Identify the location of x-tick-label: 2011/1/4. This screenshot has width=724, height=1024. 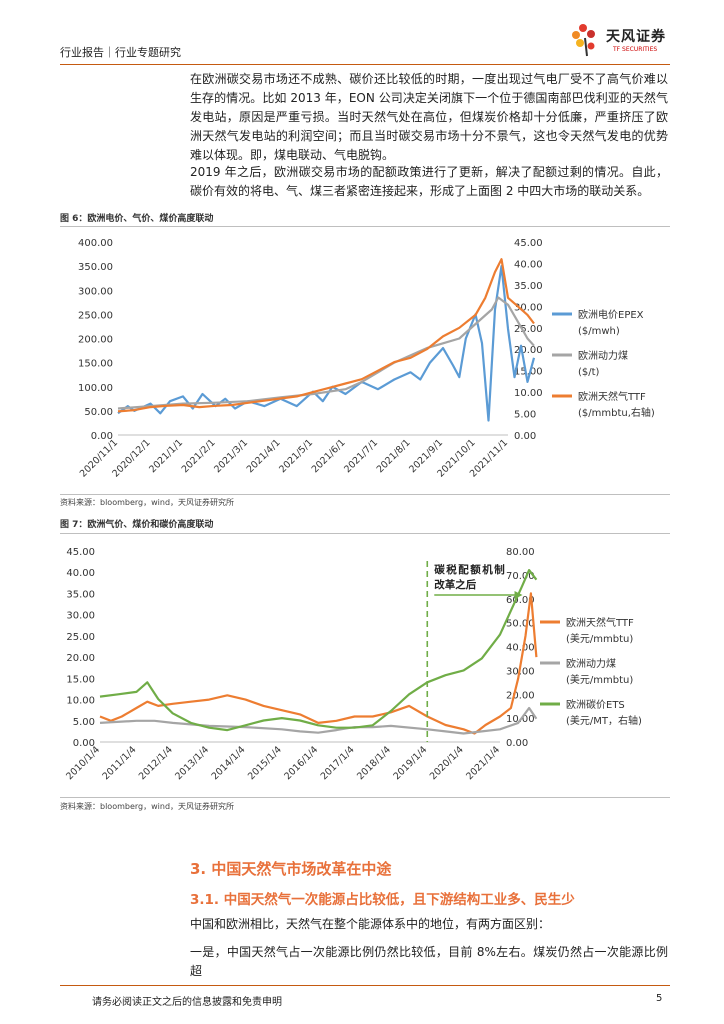
(120, 763).